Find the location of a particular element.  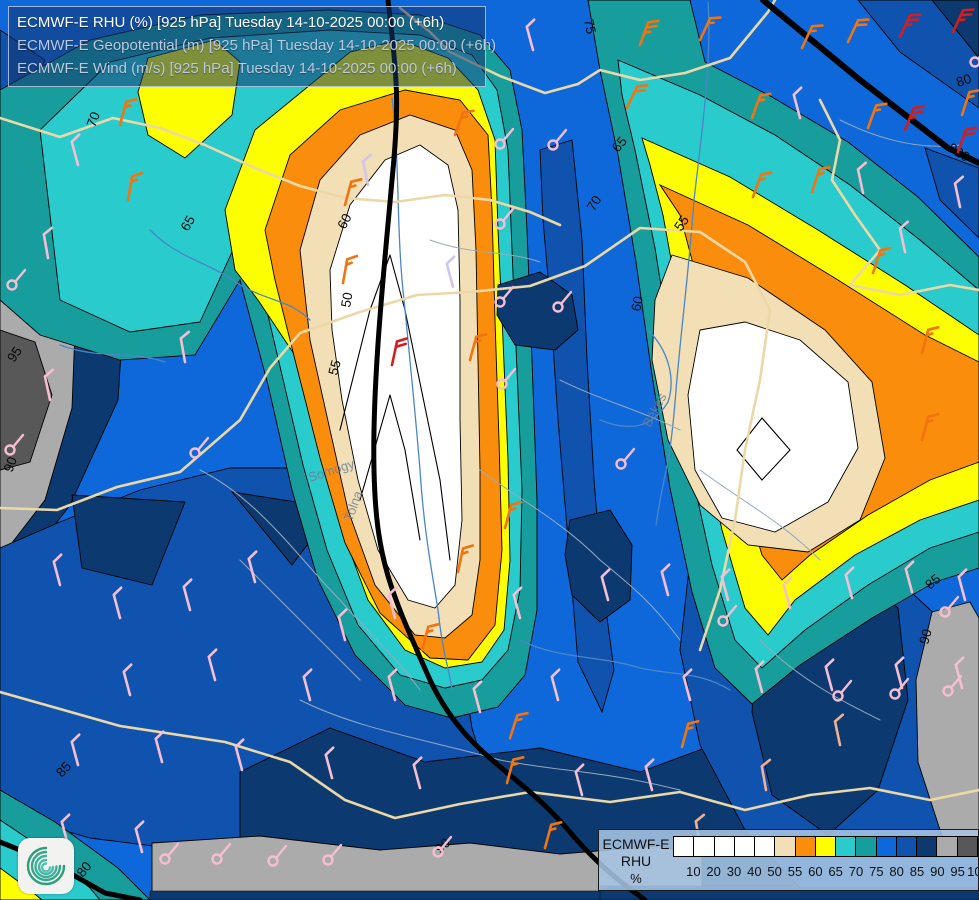

humidity-contour-label: 95 is located at coordinates (14, 354).